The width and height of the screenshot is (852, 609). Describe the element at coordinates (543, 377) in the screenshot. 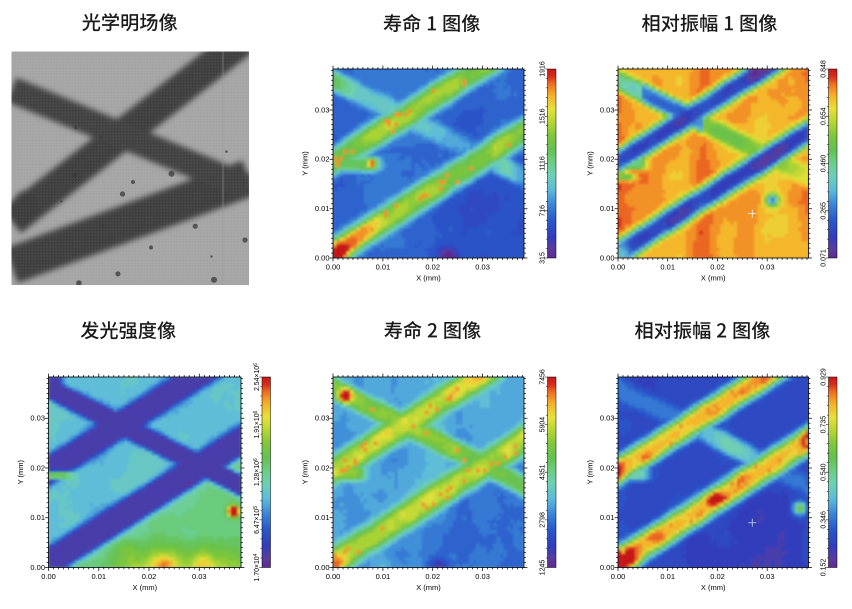

I see `svg-text: 7456` at that location.